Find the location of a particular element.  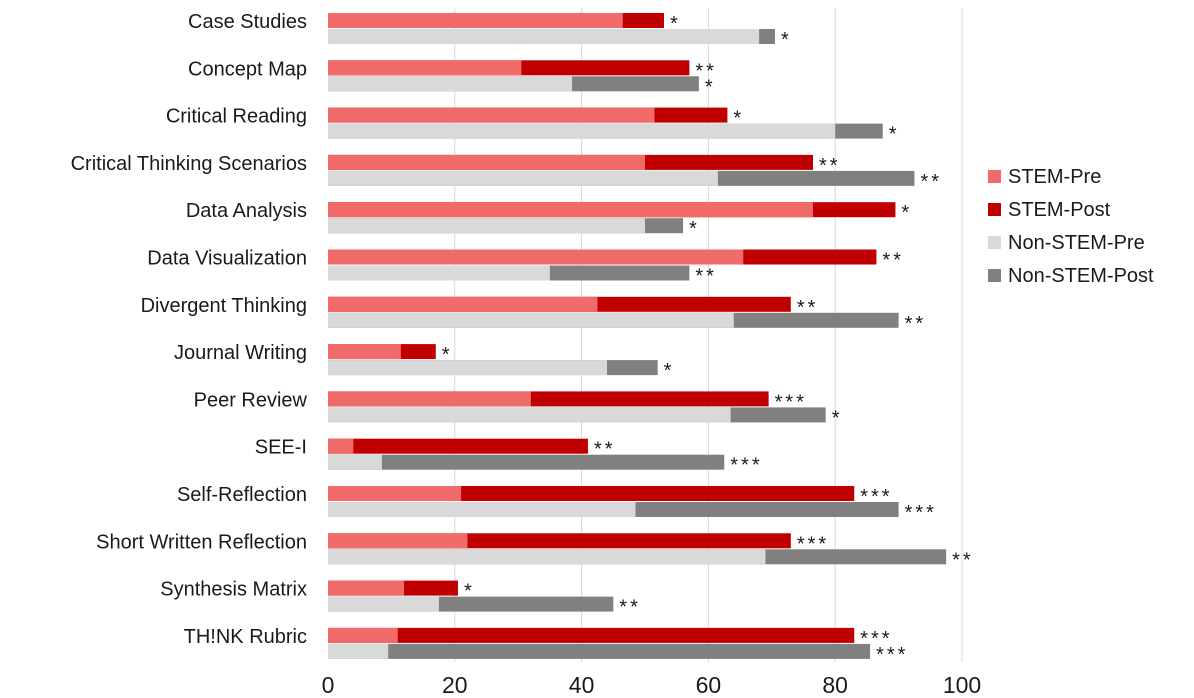

category-label: Data Visualization is located at coordinates (227, 259).